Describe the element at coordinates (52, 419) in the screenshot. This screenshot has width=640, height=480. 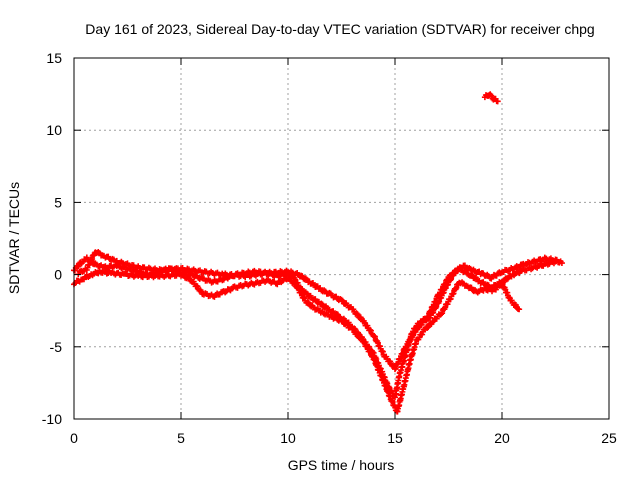
I see `y-tick-label: -10` at that location.